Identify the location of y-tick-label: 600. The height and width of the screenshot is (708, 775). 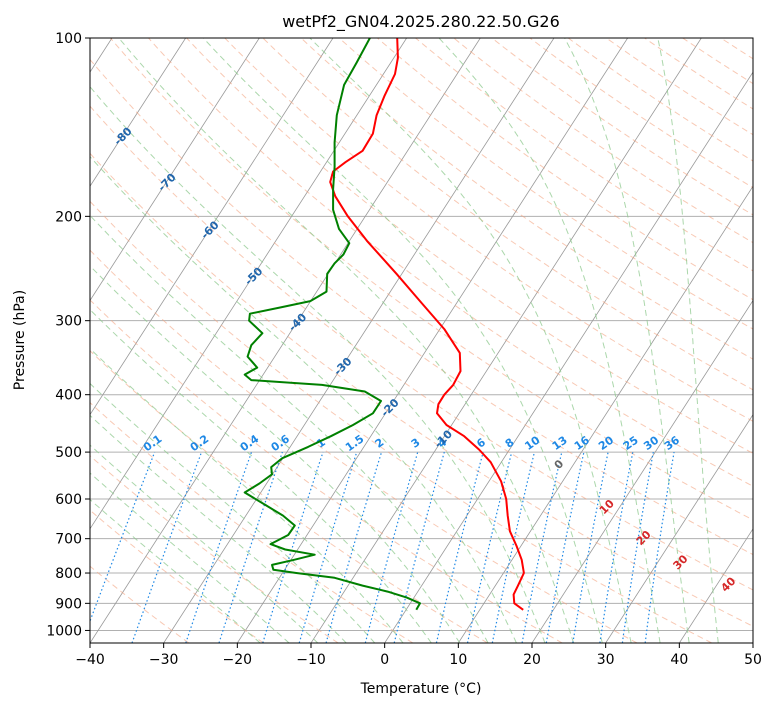
(68, 500).